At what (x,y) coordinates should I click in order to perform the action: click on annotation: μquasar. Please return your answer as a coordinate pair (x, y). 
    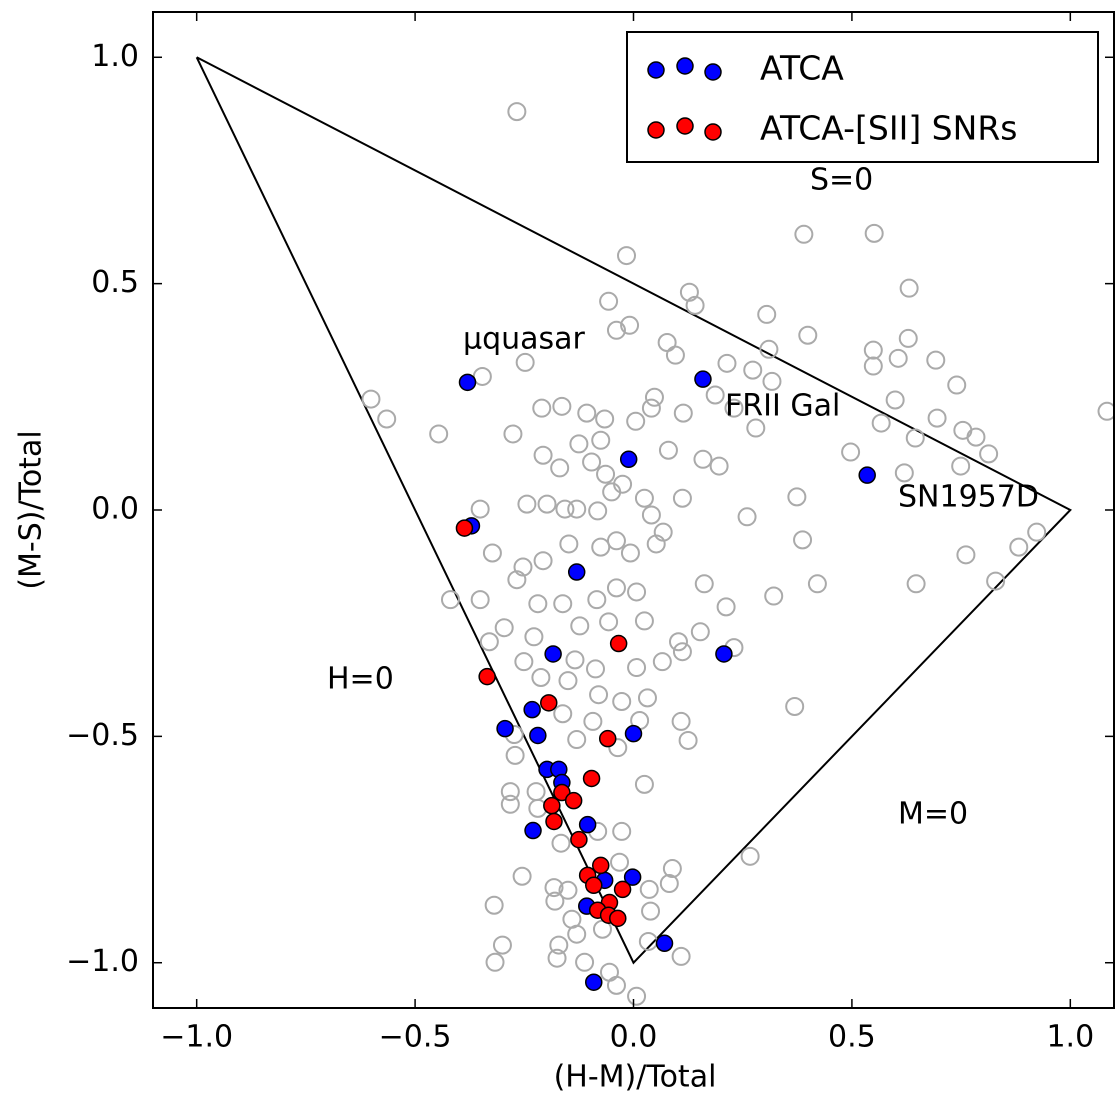
    Looking at the image, I should click on (524, 339).